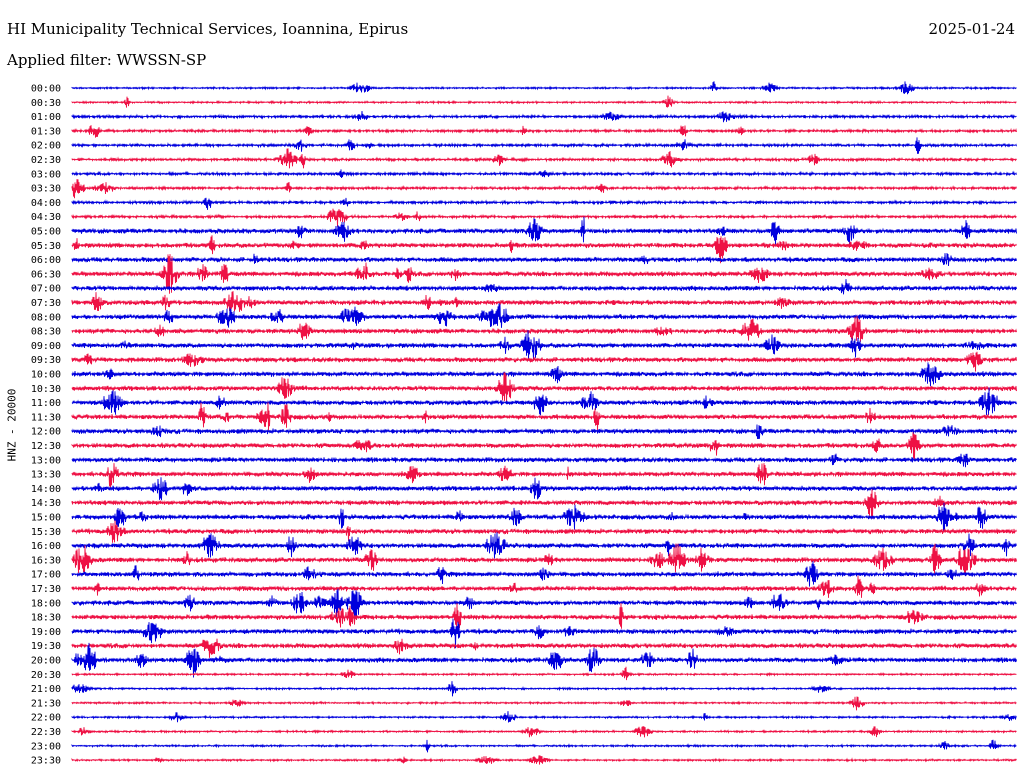 Image resolution: width=1024 pixels, height=780 pixels. Describe the element at coordinates (46, 546) in the screenshot. I see `row-time-label: 16:00` at that location.